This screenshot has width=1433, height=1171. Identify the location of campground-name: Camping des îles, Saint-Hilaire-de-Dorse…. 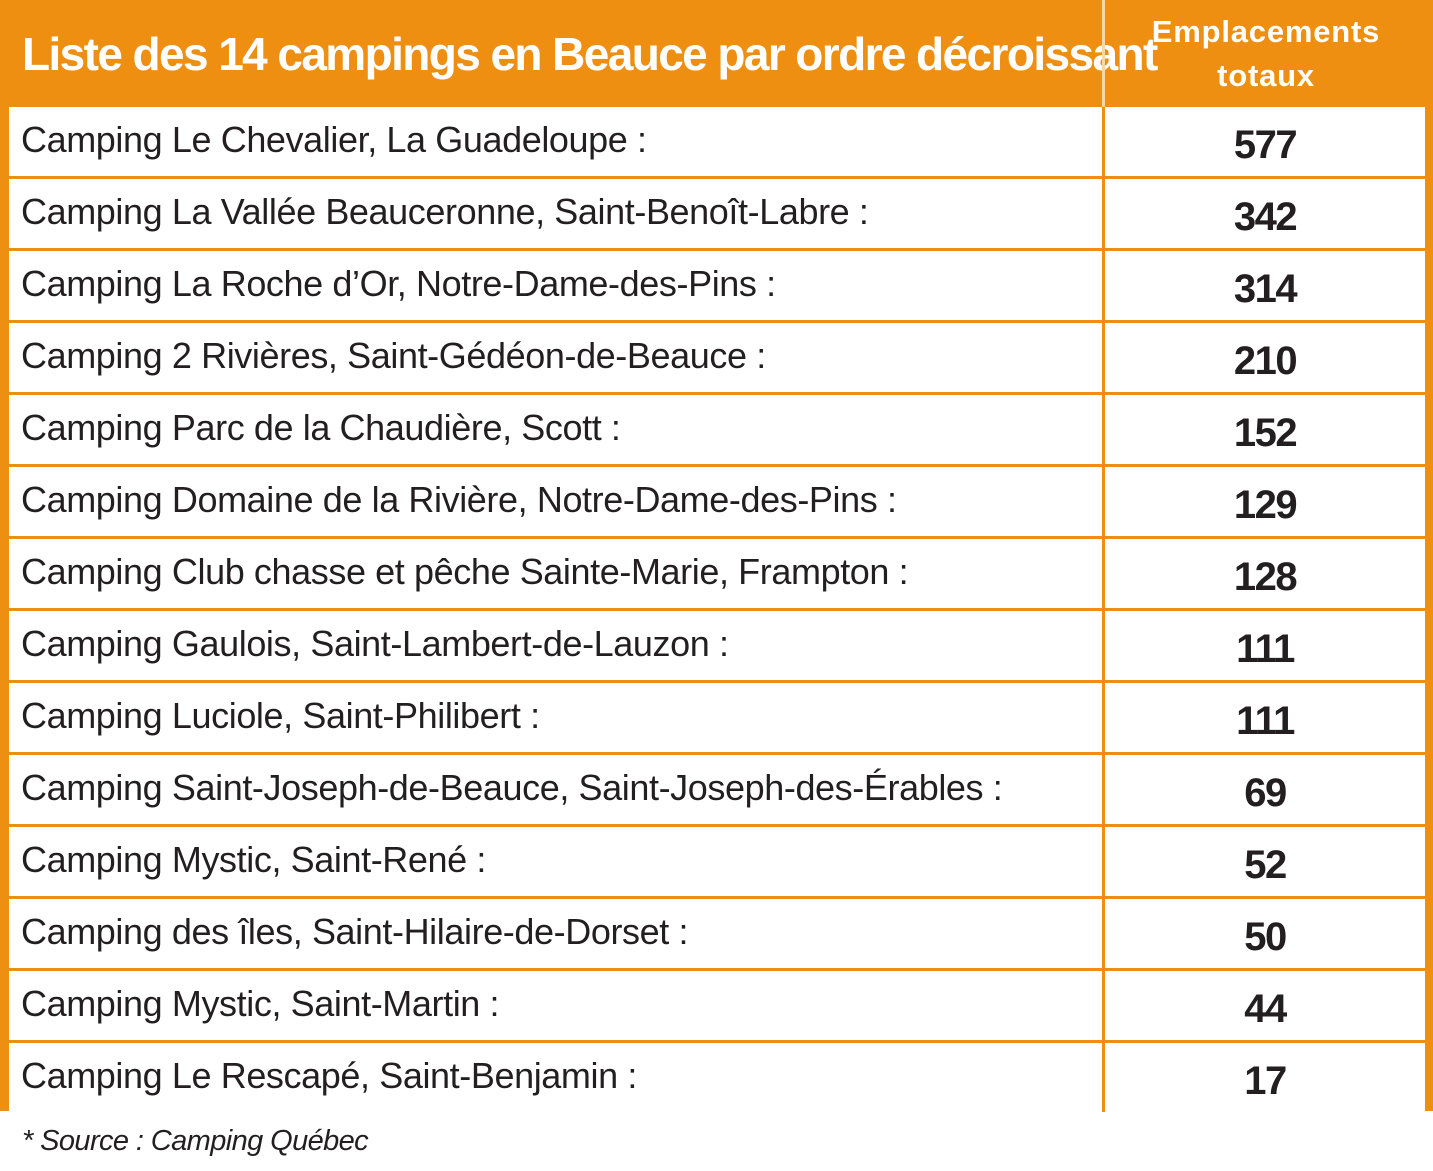
(355, 931).